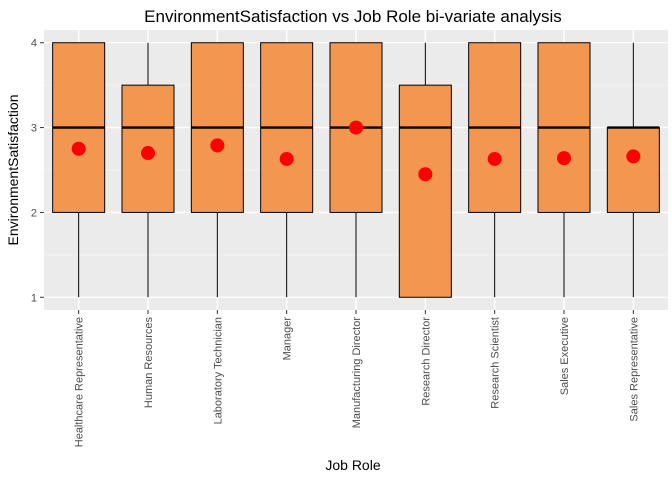  What do you see at coordinates (80, 382) in the screenshot?
I see `x-tick-label: Healthcare Representative` at bounding box center [80, 382].